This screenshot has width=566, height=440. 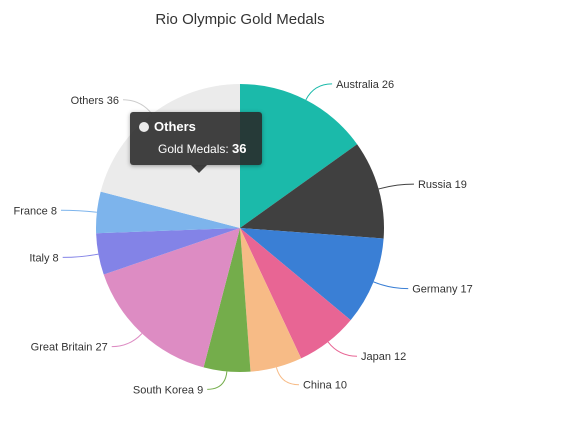 I want to click on slice-label: Japan 12, so click(x=383, y=357).